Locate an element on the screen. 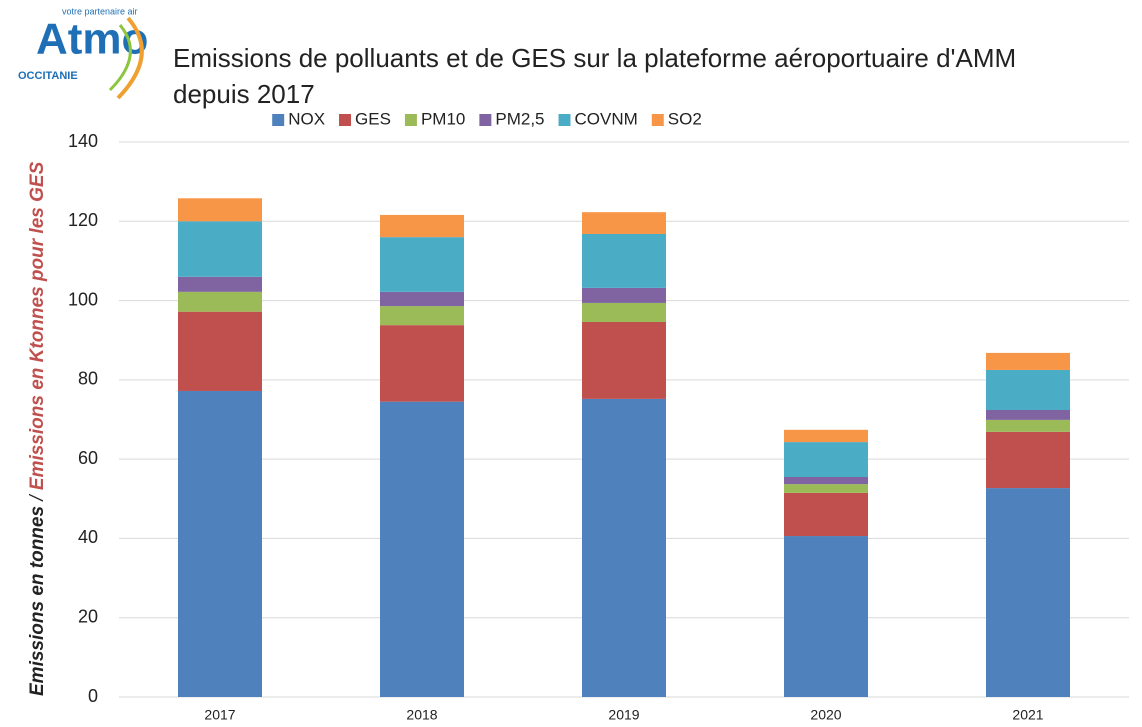 This screenshot has width=1142, height=727. y-label-part: Emissions en Ktonnes pour les GES is located at coordinates (37, 326).